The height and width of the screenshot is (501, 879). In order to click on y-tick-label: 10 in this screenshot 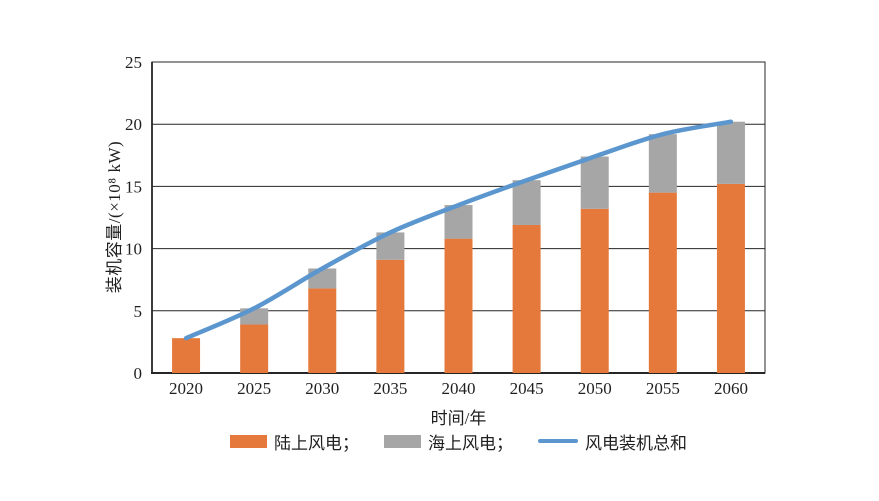, I will do `click(133, 249)`.